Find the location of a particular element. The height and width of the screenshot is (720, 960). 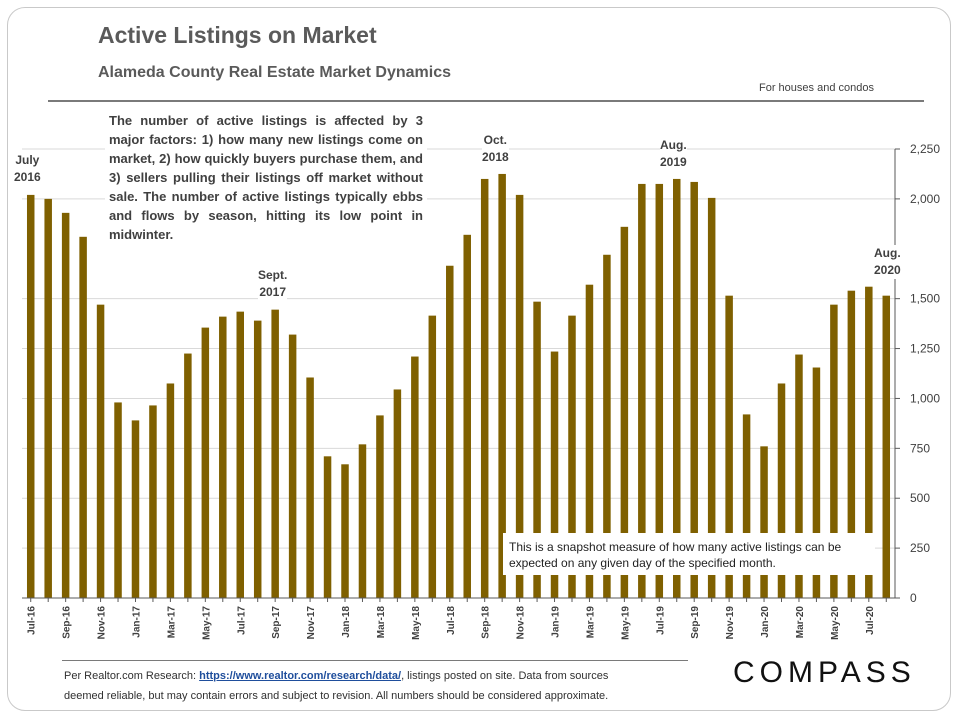

y-tick-label: 500 is located at coordinates (920, 498).